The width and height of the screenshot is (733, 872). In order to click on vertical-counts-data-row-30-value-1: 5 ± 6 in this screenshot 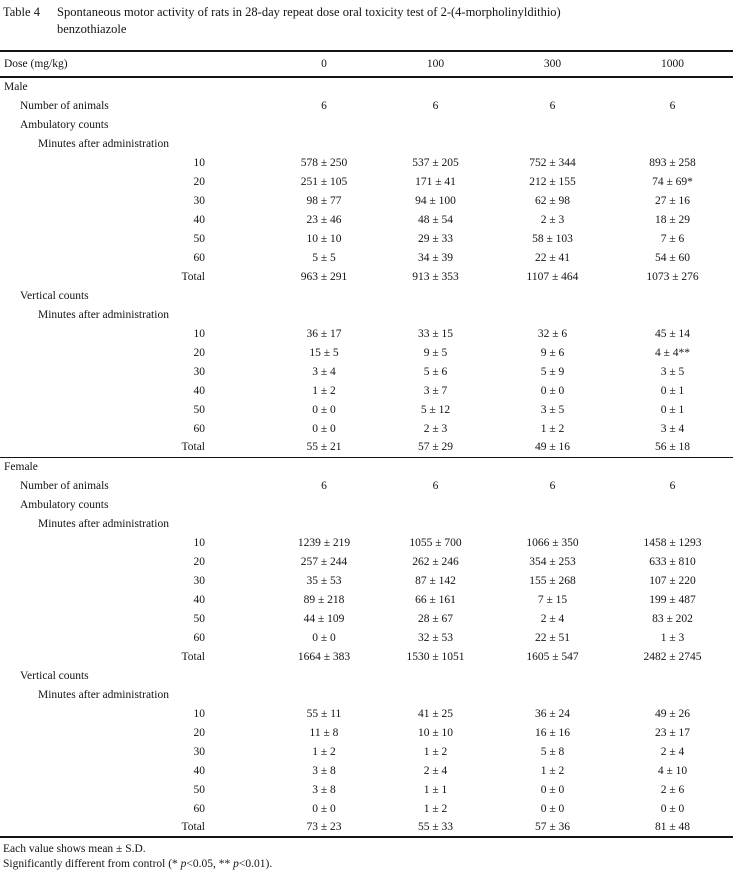, I will do `click(435, 371)`.